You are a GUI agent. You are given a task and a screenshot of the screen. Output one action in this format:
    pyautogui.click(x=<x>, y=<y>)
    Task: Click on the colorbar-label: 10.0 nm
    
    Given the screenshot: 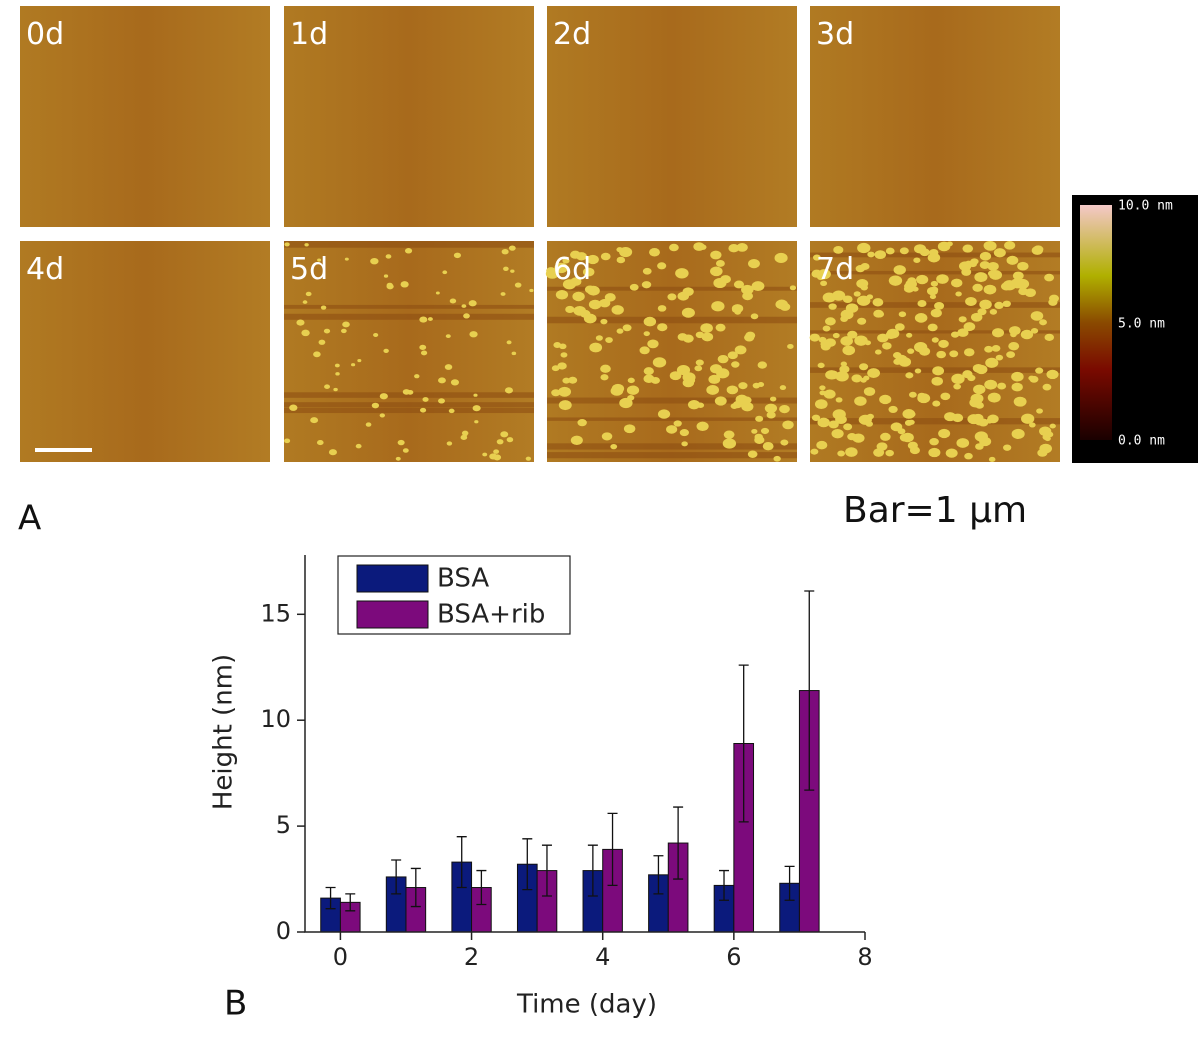 What is the action you would take?
    pyautogui.click(x=1145, y=206)
    